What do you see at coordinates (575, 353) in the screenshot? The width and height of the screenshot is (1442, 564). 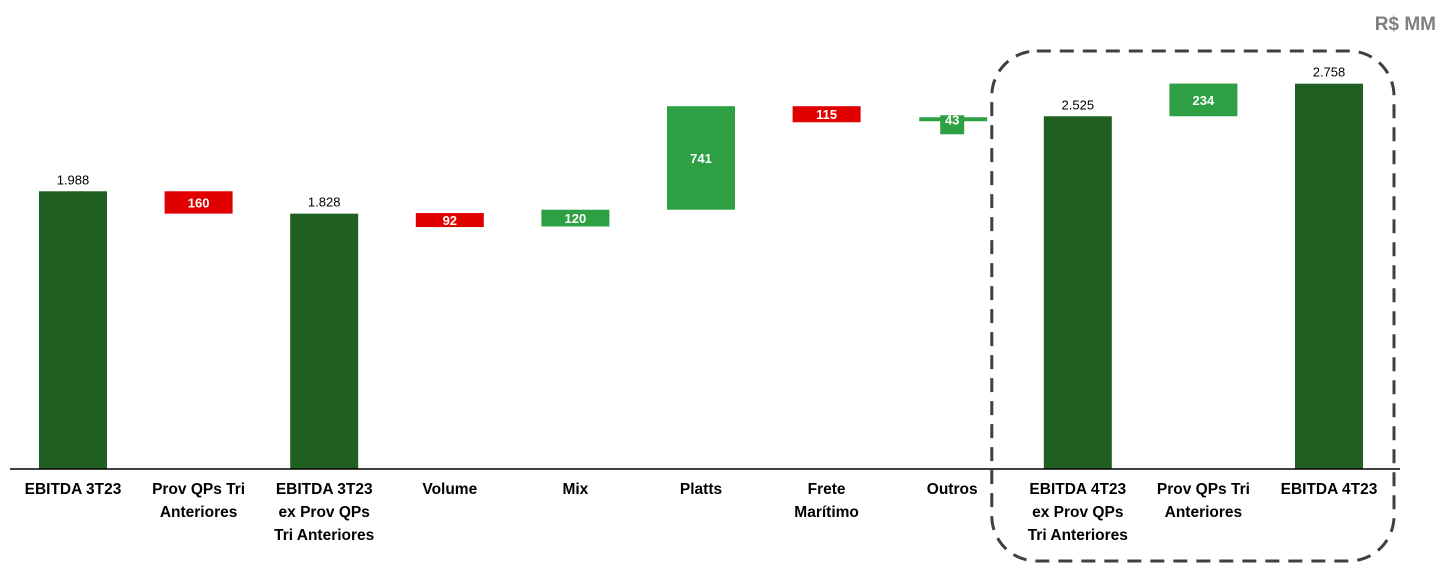 I see `bar-group-5: 120 Mix` at bounding box center [575, 353].